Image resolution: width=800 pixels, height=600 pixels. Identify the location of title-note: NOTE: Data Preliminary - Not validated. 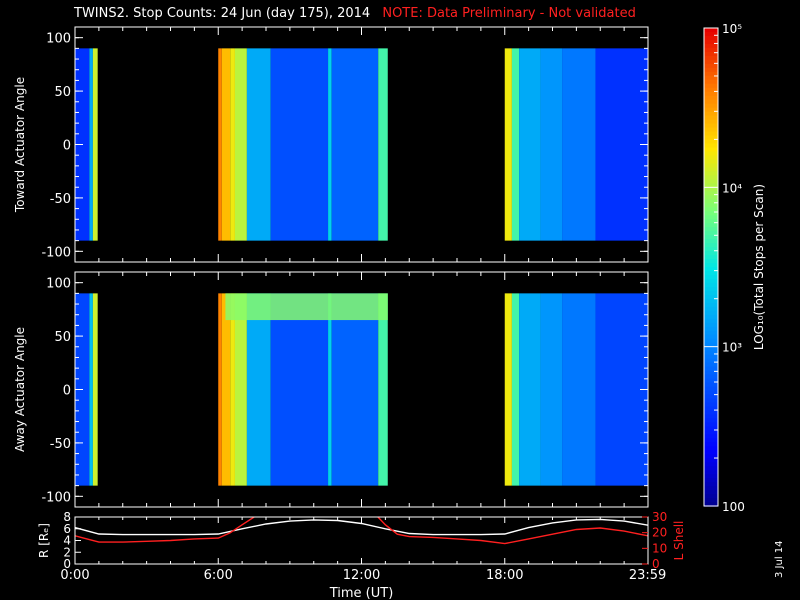
(509, 13).